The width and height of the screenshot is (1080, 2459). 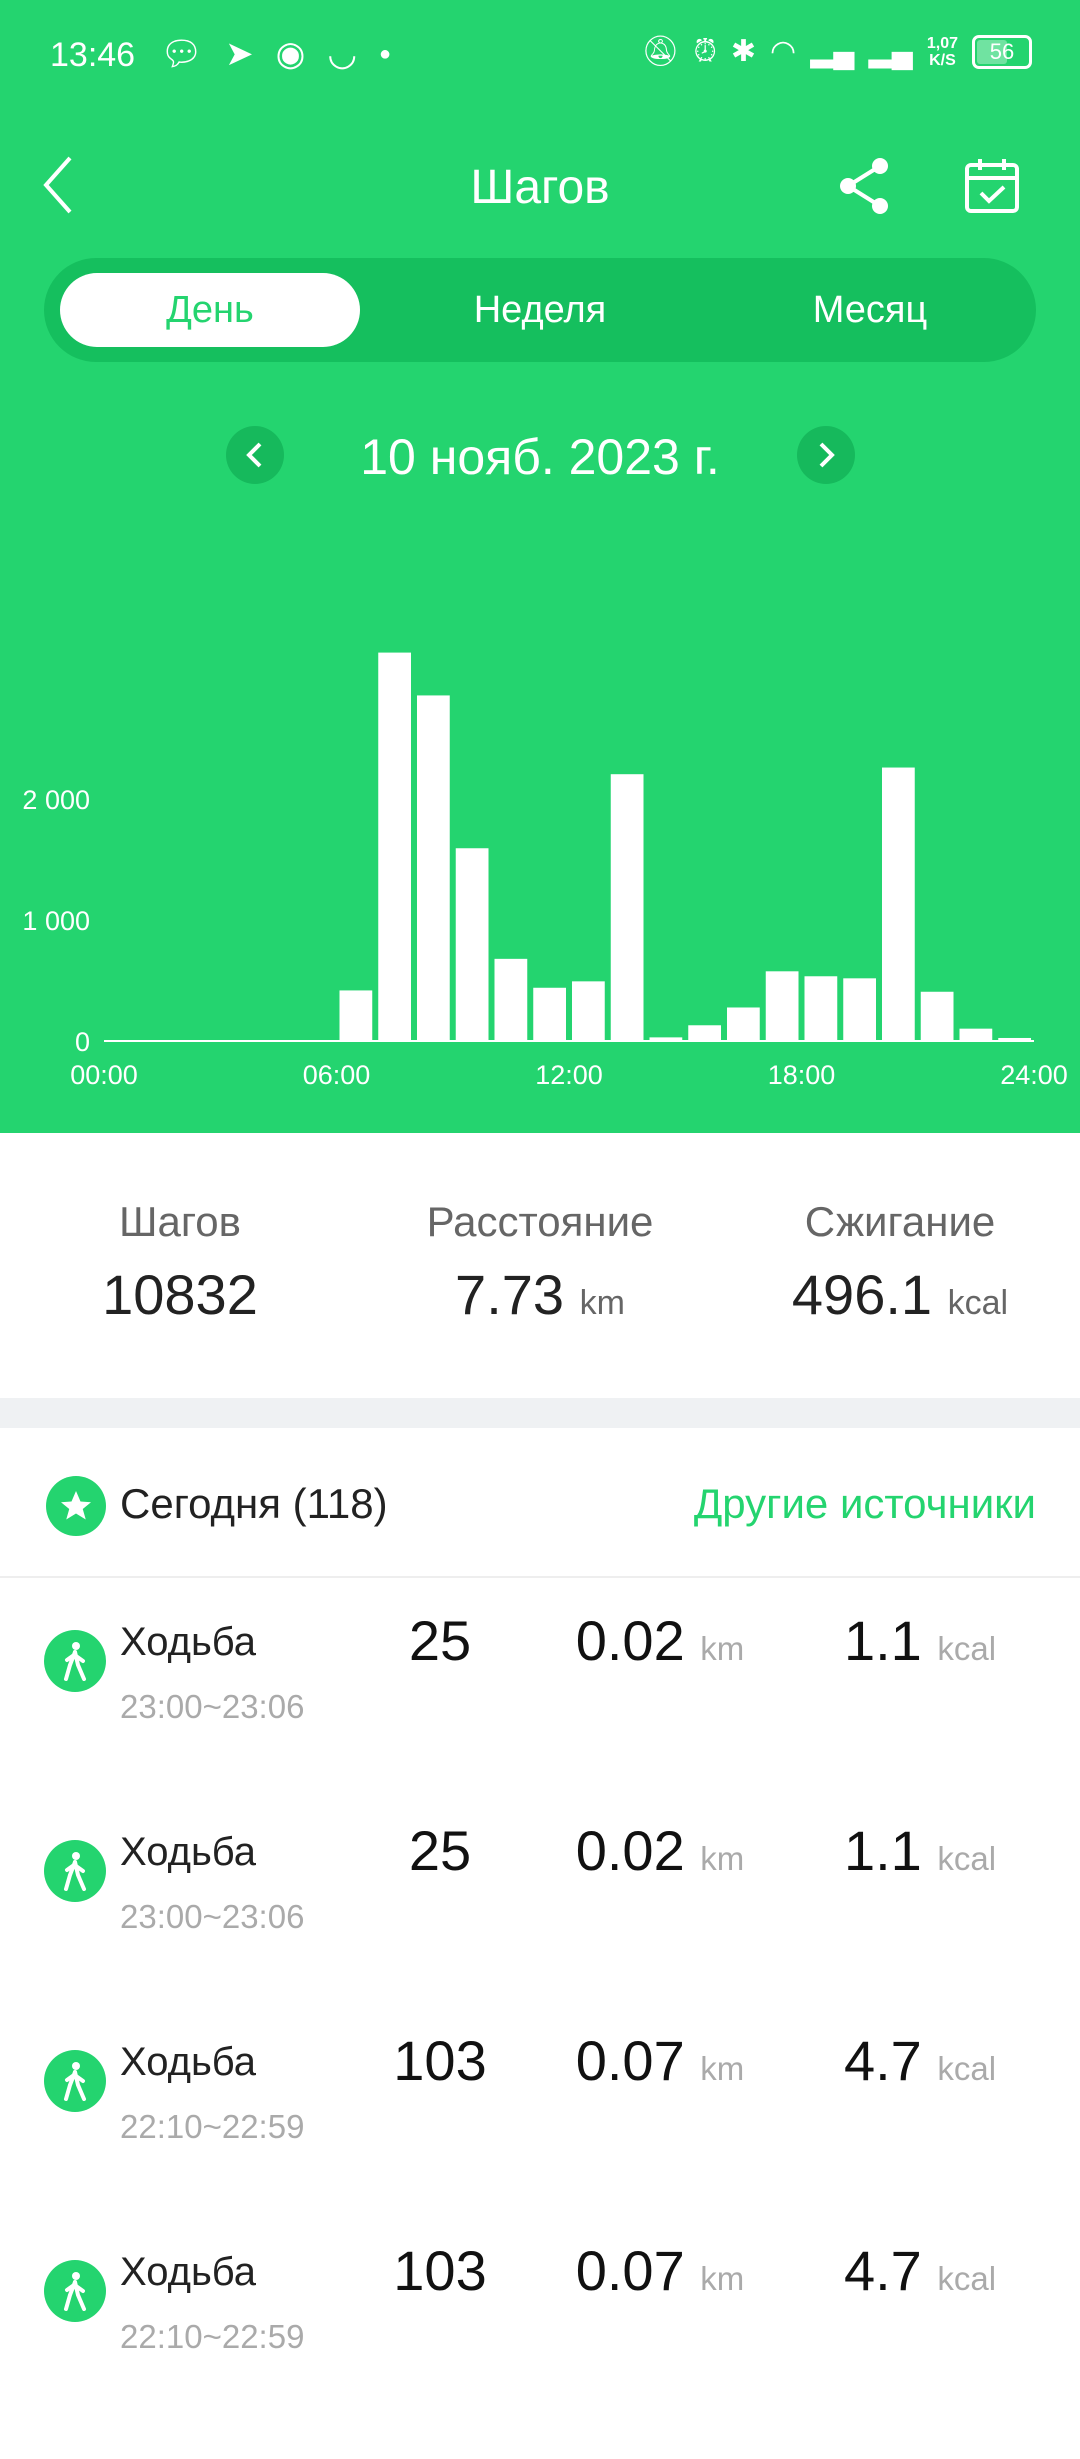 I want to click on bluetooth-icon: ✱, so click(x=743, y=51).